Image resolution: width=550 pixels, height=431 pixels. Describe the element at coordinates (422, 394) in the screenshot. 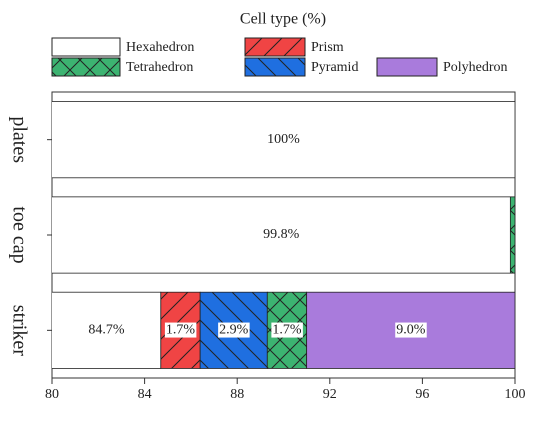

I see `x-tick-label: 96` at that location.